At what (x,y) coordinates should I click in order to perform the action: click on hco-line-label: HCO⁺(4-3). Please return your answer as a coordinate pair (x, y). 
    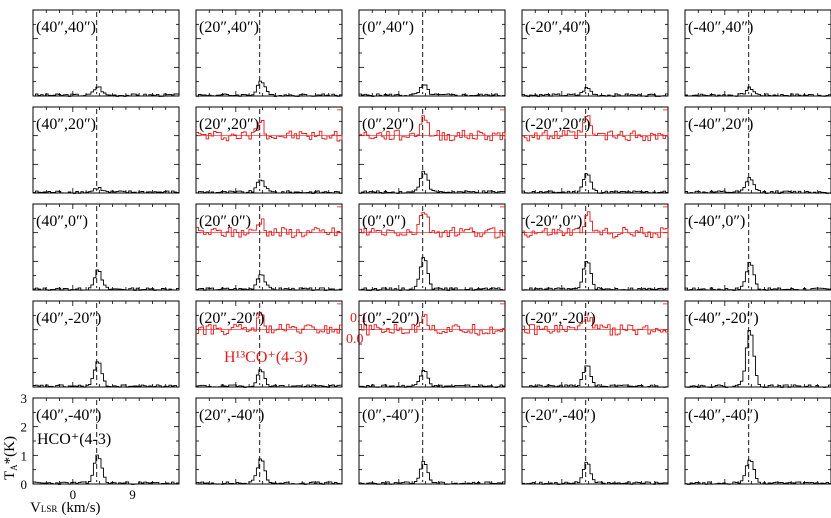
    Looking at the image, I should click on (74, 439).